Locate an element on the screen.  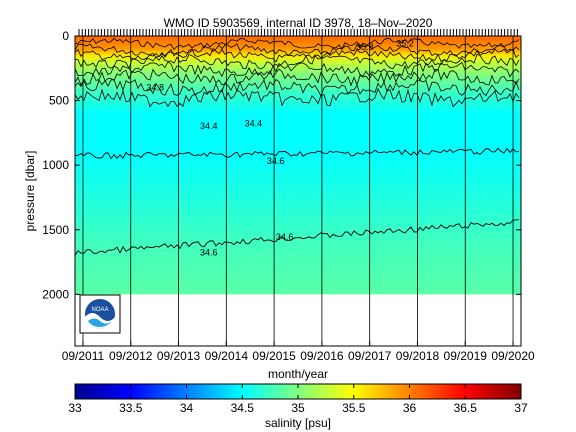
colorbar-tick-label: 33 is located at coordinates (75, 408).